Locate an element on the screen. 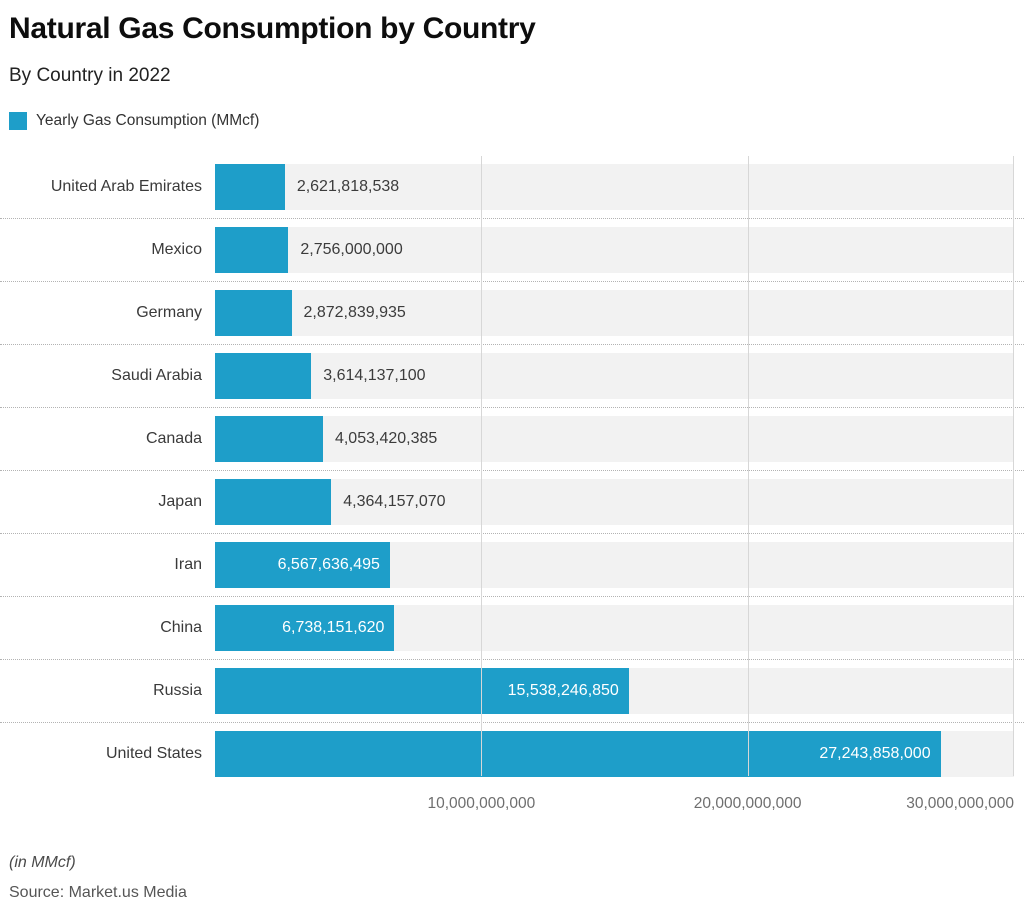  value-label: 27,243,858,000 is located at coordinates (875, 753).